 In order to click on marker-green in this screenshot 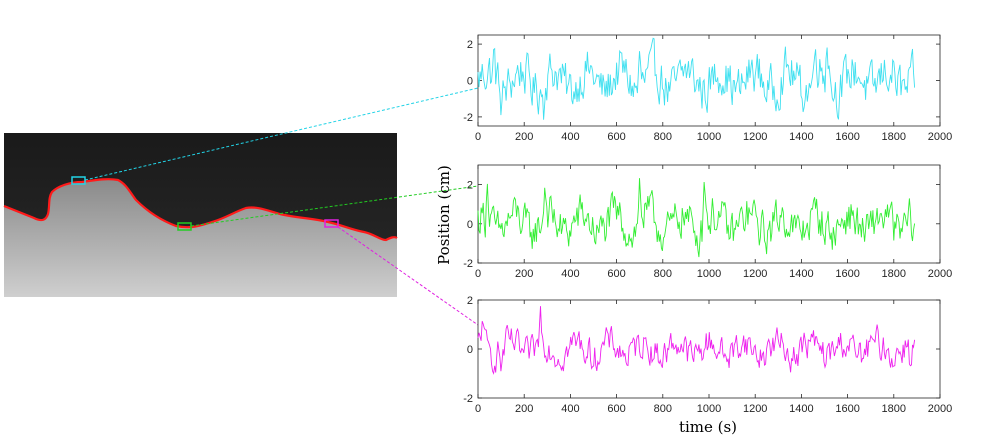, I will do `click(184, 226)`.